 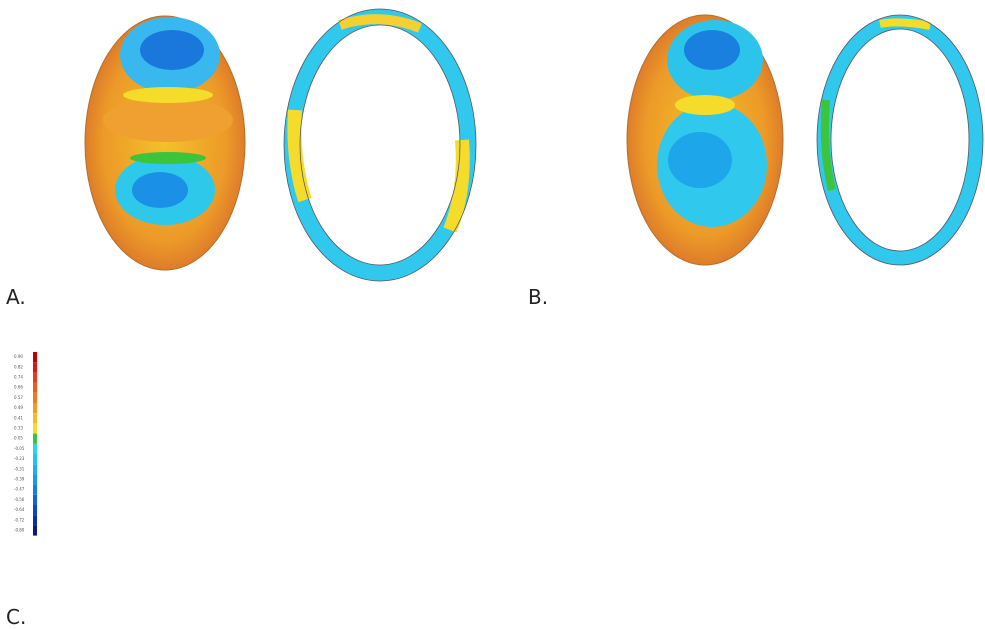 What do you see at coordinates (19, 458) in the screenshot?
I see `colorbar-label: -0.23` at bounding box center [19, 458].